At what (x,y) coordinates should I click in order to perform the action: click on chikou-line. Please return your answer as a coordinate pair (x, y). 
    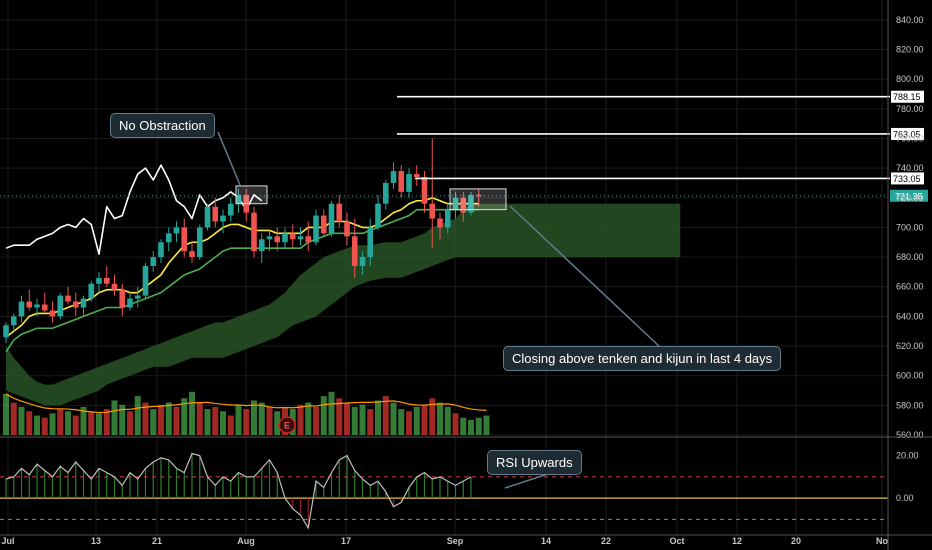
    Looking at the image, I should click on (134, 209).